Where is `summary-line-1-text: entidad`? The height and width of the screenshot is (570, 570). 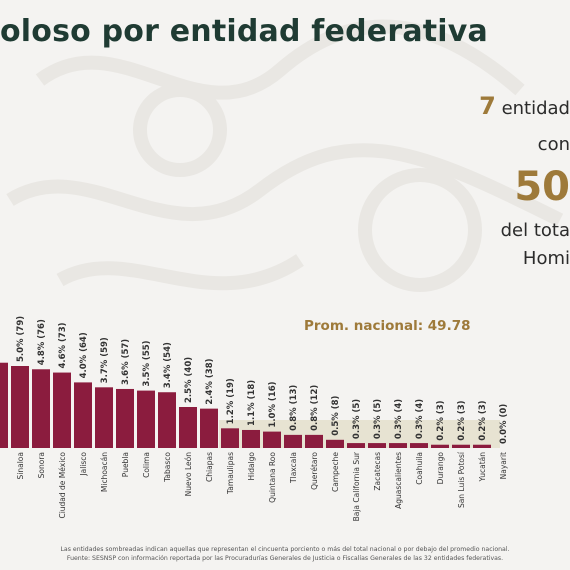
summary-line-1-text: entidad is located at coordinates (535, 108).